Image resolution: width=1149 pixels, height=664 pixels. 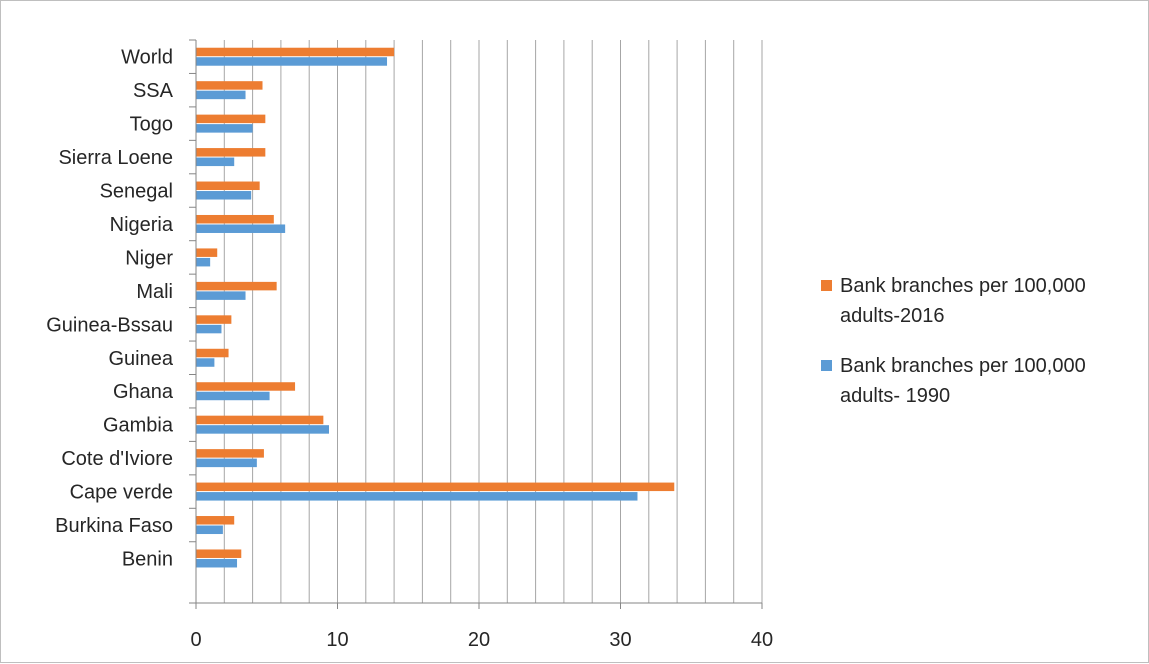 What do you see at coordinates (154, 292) in the screenshot?
I see `category-label: Mali` at bounding box center [154, 292].